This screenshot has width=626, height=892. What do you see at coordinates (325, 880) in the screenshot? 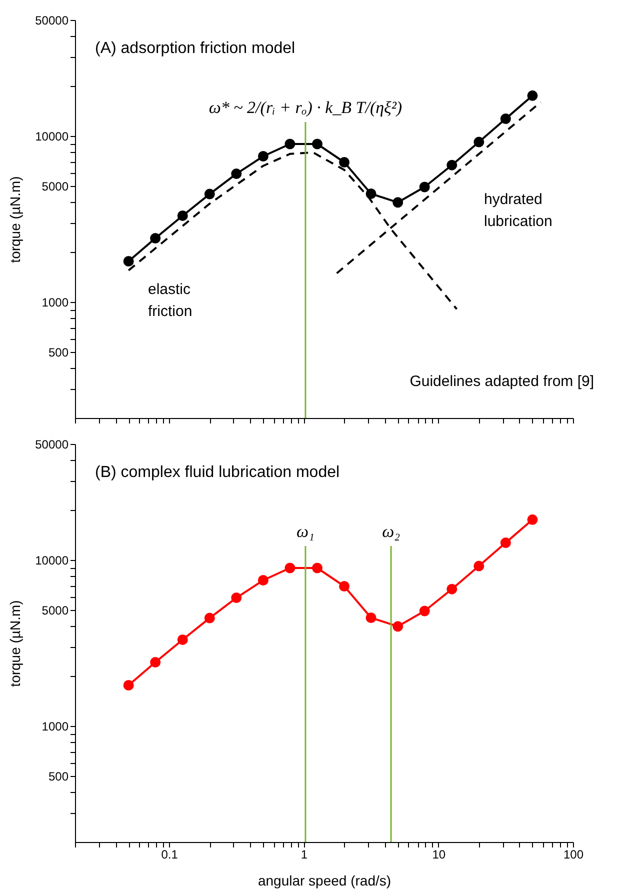
I see `x-axis-title: angular speed (rad/s)` at bounding box center [325, 880].